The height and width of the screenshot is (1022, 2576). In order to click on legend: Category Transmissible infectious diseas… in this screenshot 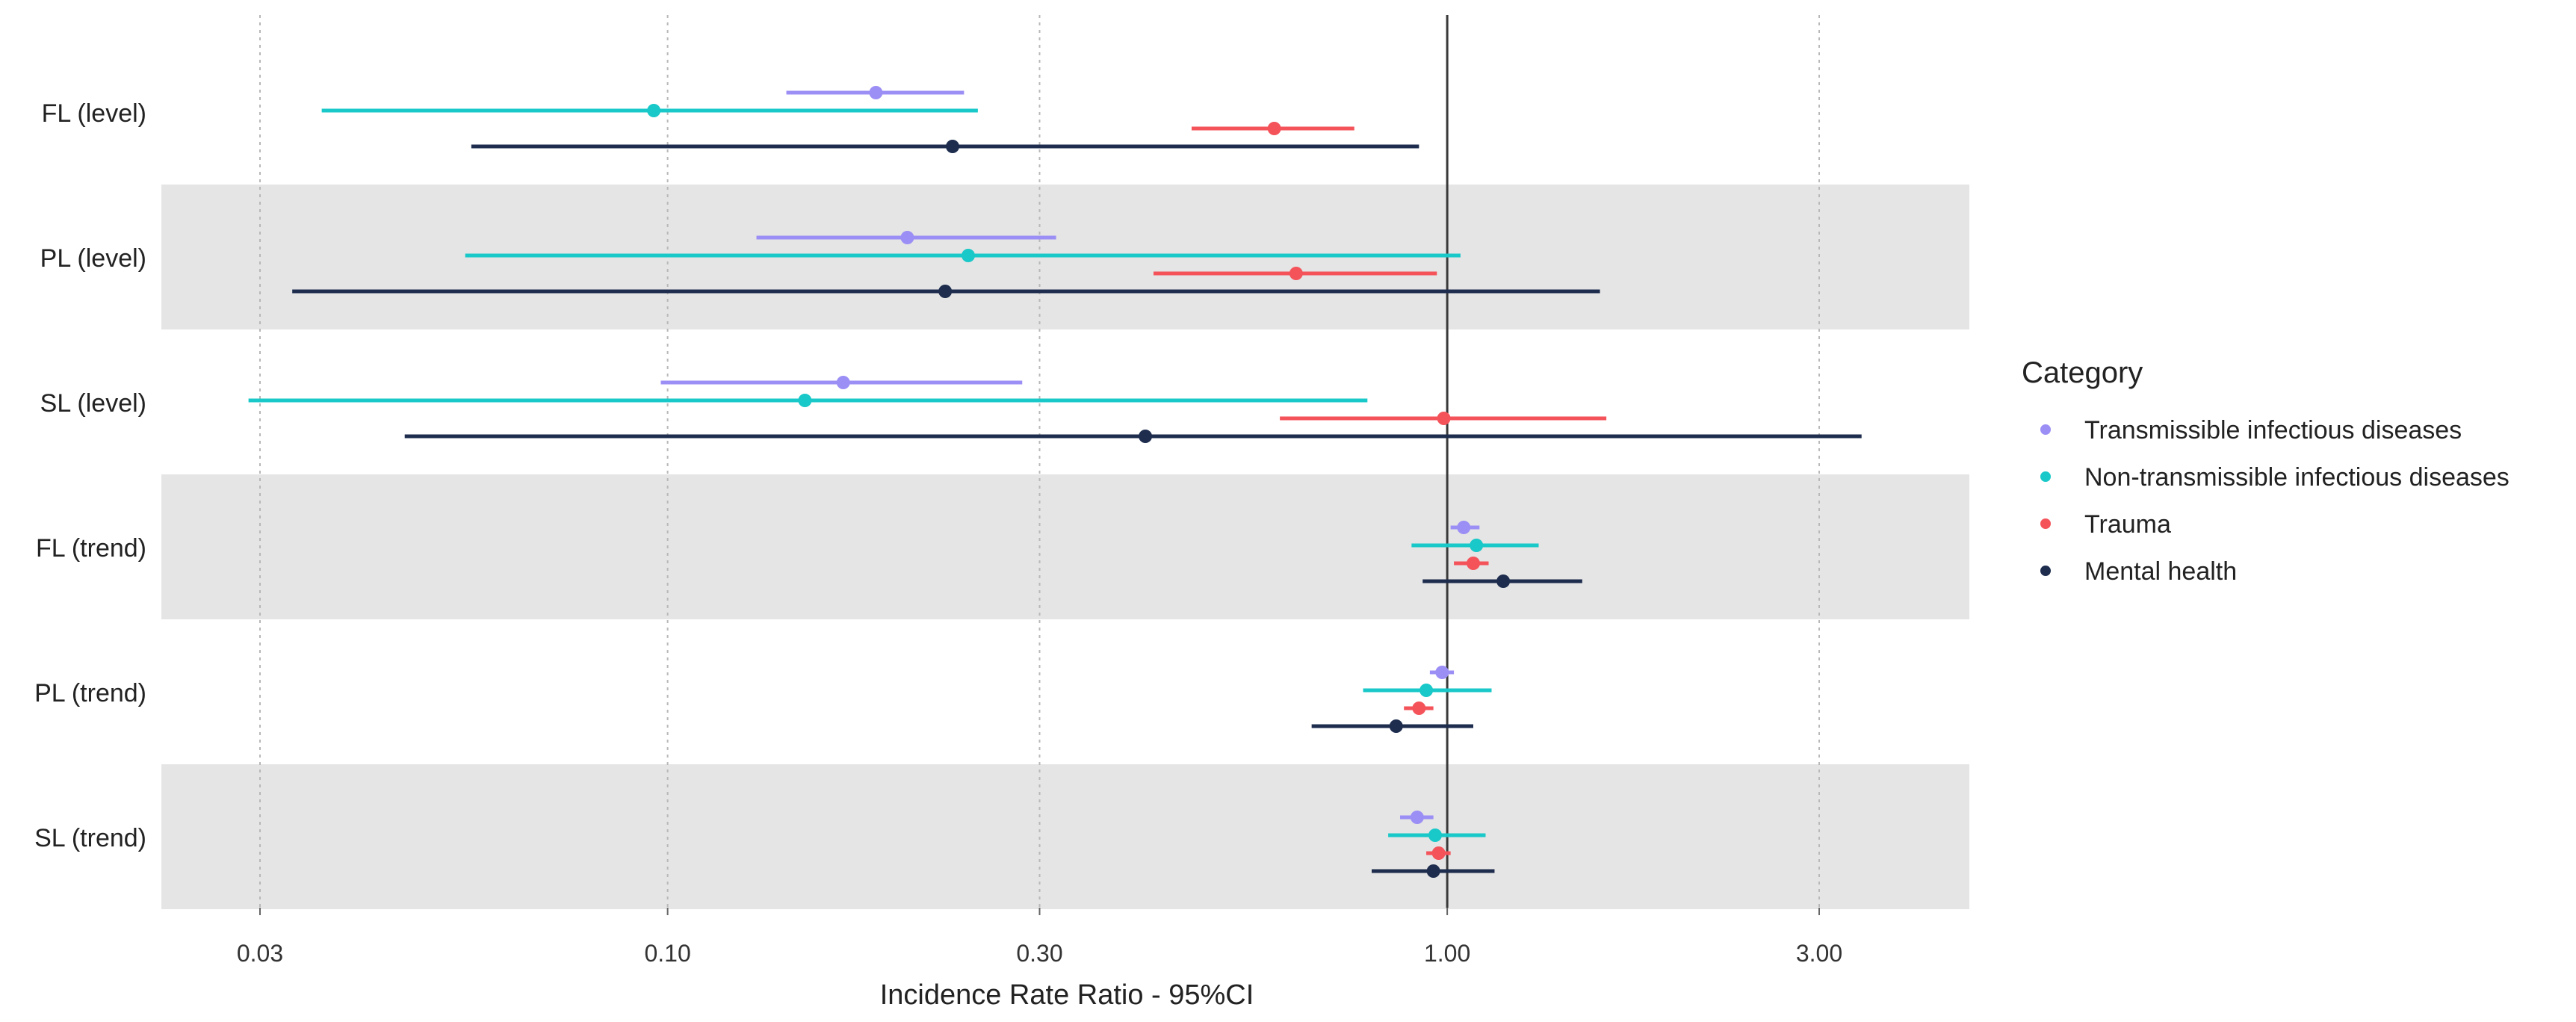, I will do `click(2266, 471)`.